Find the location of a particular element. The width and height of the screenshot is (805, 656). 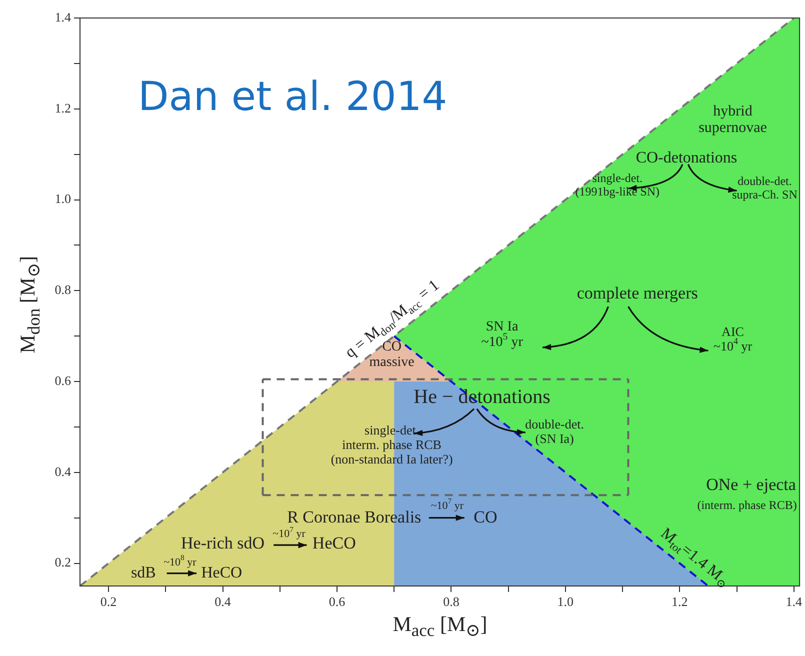

y-tick-label: 1.4 is located at coordinates (63, 16).